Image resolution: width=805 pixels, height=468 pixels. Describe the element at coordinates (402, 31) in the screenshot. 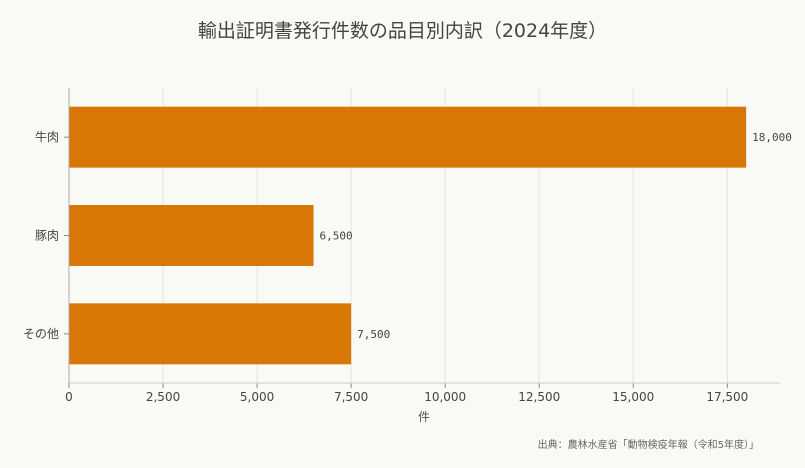

I see `chart-title: 輸出証明書発行件数の品目別内訳（2024年度）` at that location.